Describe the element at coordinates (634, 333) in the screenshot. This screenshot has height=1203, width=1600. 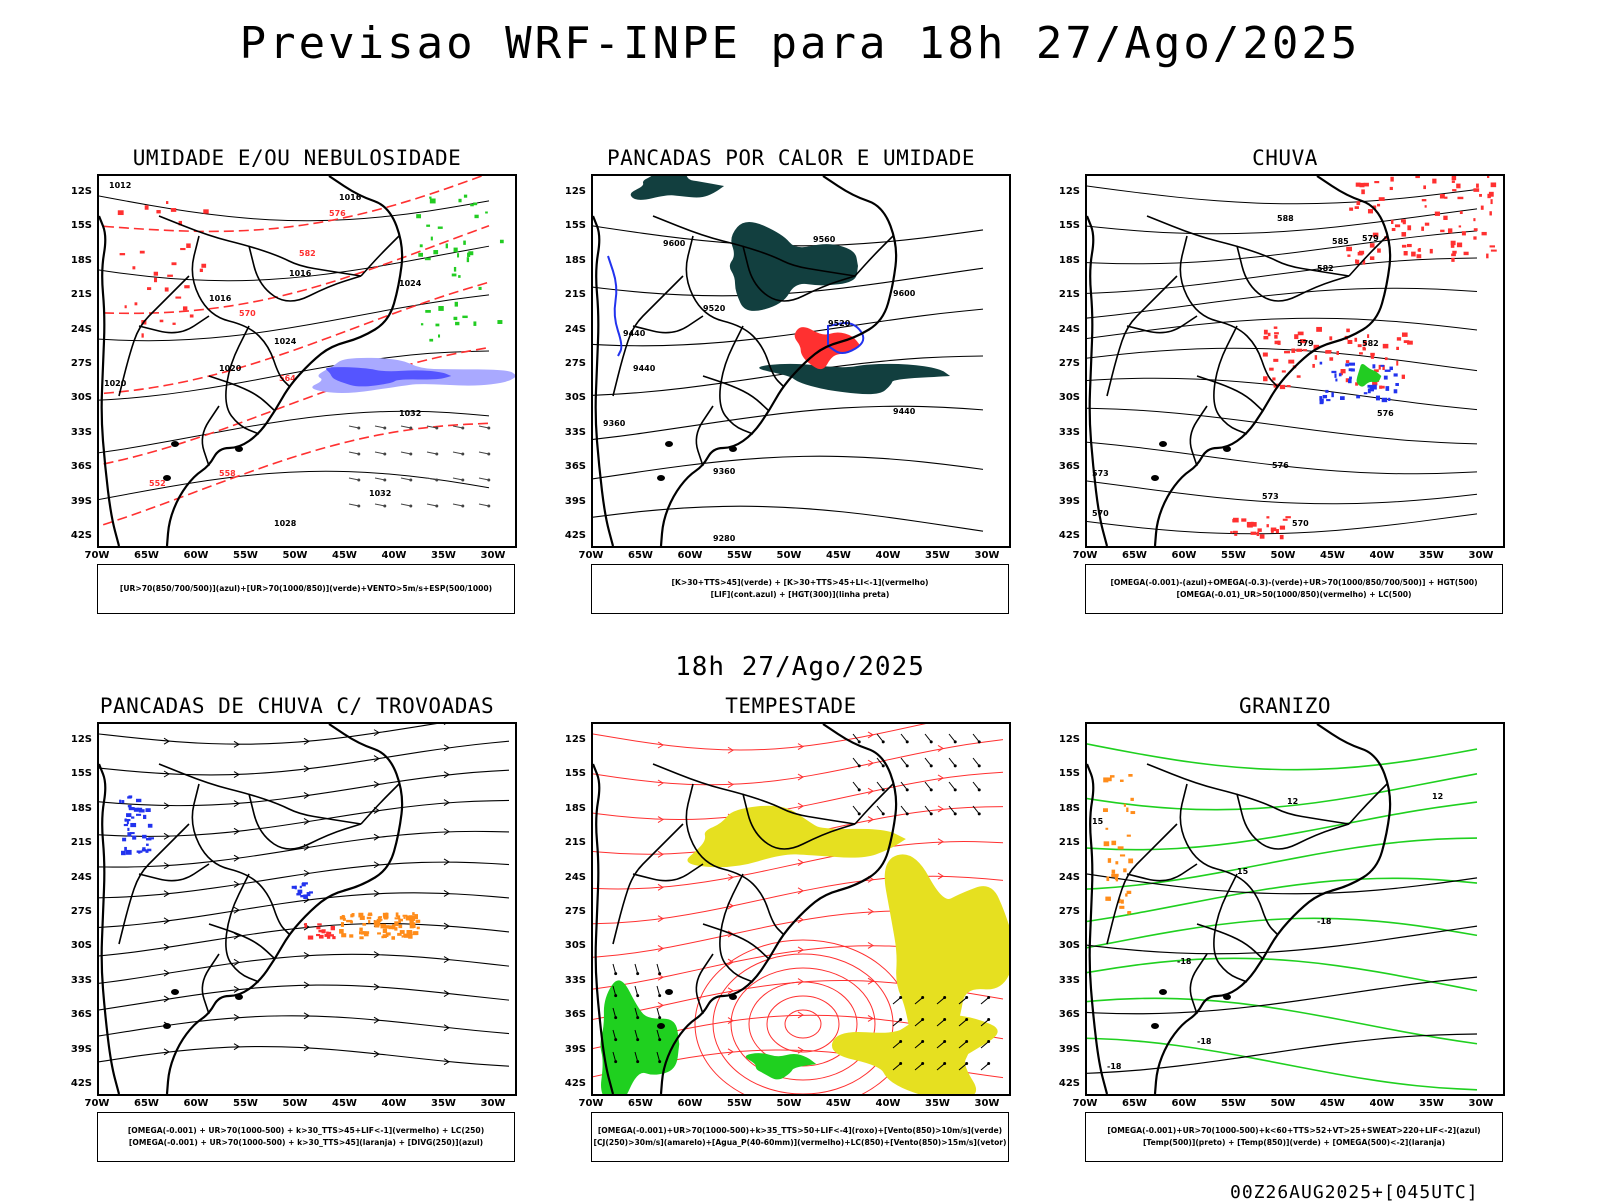
I see `contour-label: 9440` at that location.